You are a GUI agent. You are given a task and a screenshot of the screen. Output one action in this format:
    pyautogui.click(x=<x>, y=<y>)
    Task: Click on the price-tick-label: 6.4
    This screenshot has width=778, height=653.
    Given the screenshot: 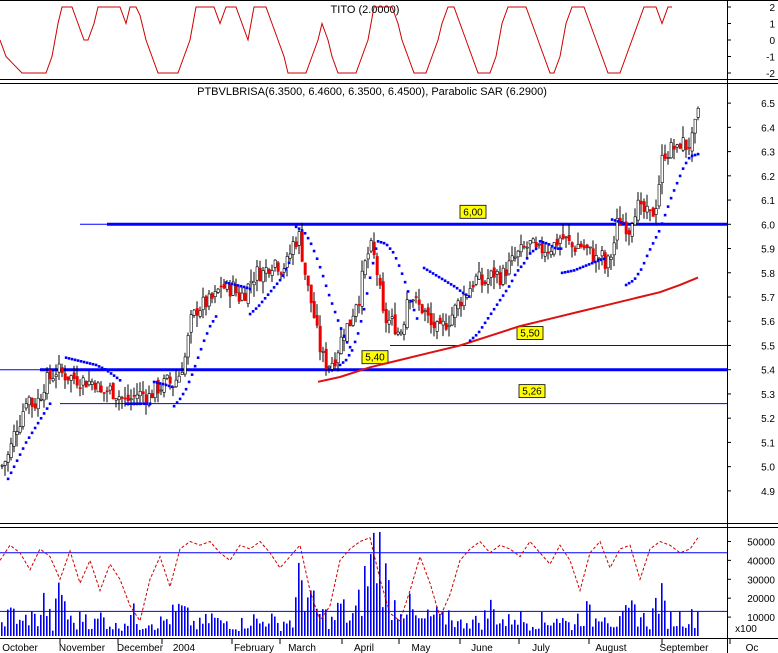 What is the action you would take?
    pyautogui.click(x=768, y=128)
    